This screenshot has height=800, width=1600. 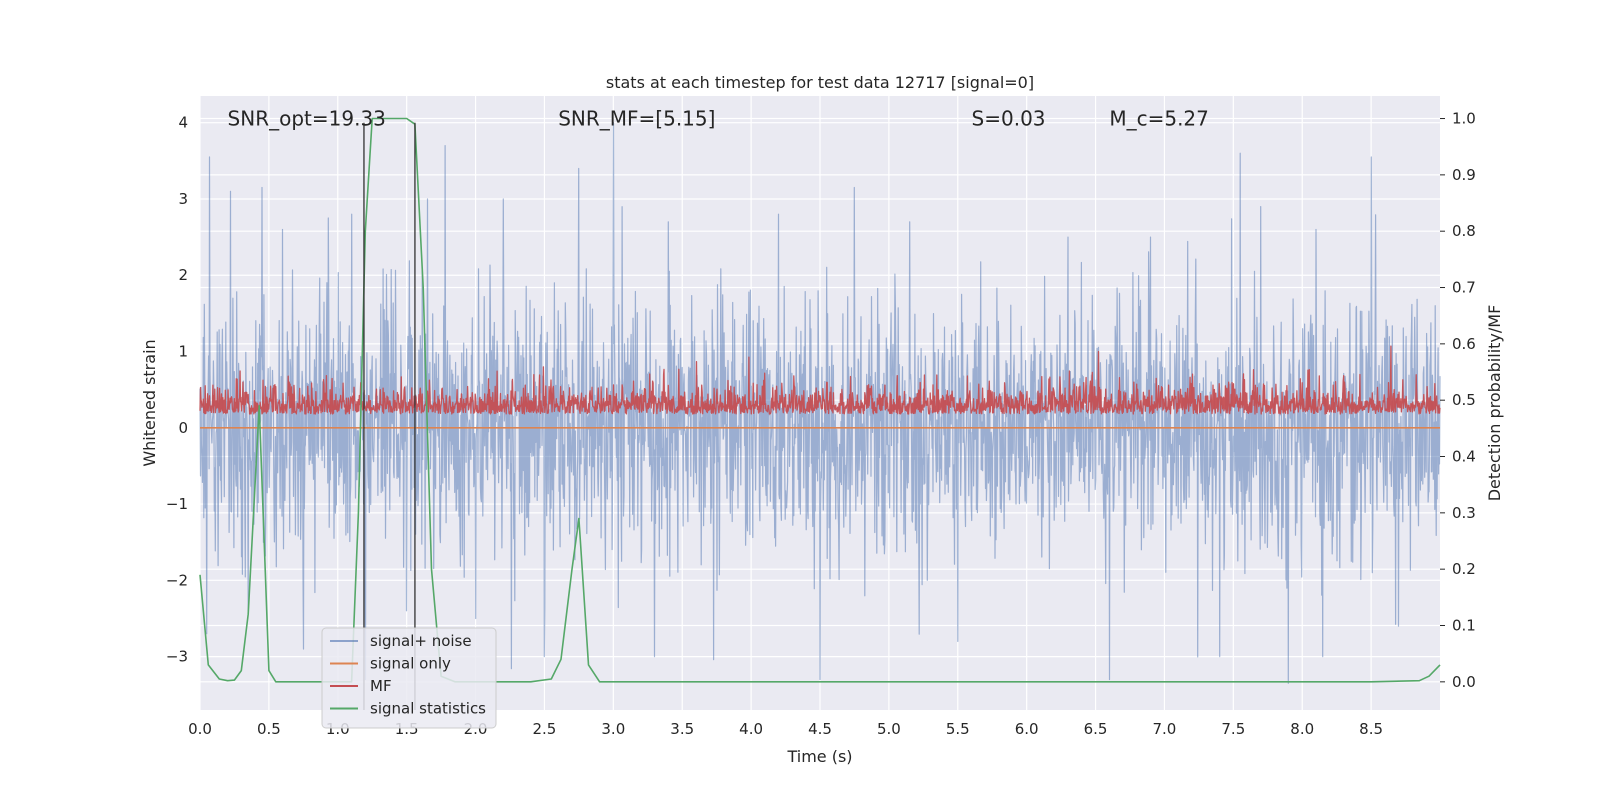 I want to click on x-tick-label: 5.0, so click(x=889, y=729).